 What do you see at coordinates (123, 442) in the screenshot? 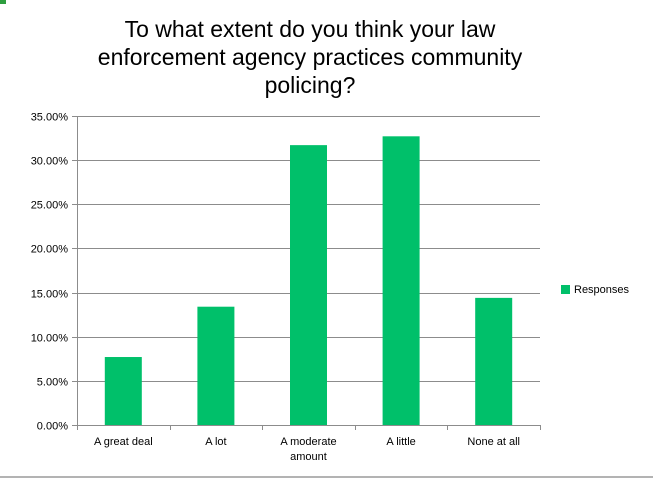
I see `x-tick-label: A great deal` at bounding box center [123, 442].